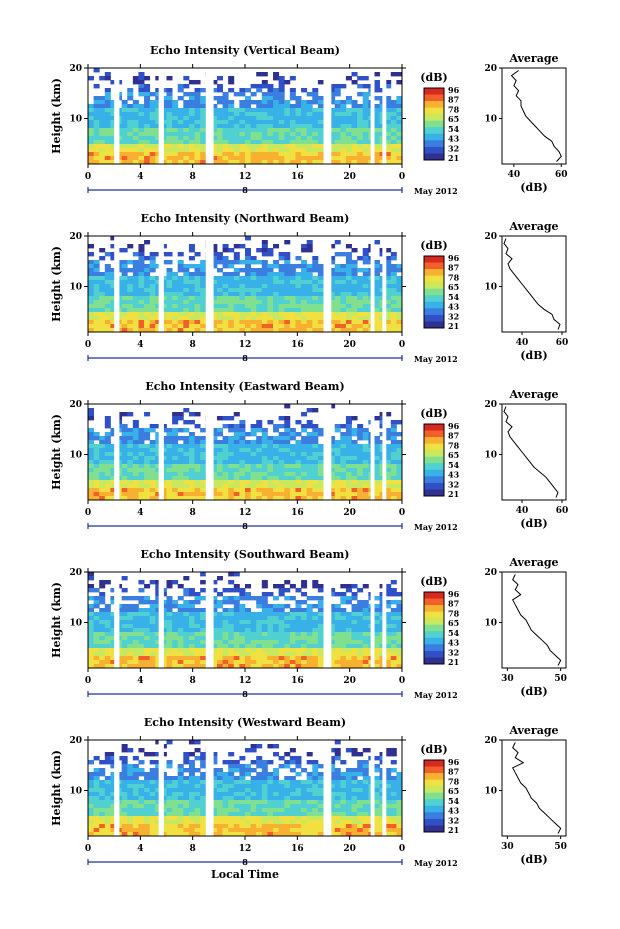  What do you see at coordinates (522, 511) in the screenshot?
I see `avg-x-tick-label: 40` at bounding box center [522, 511].